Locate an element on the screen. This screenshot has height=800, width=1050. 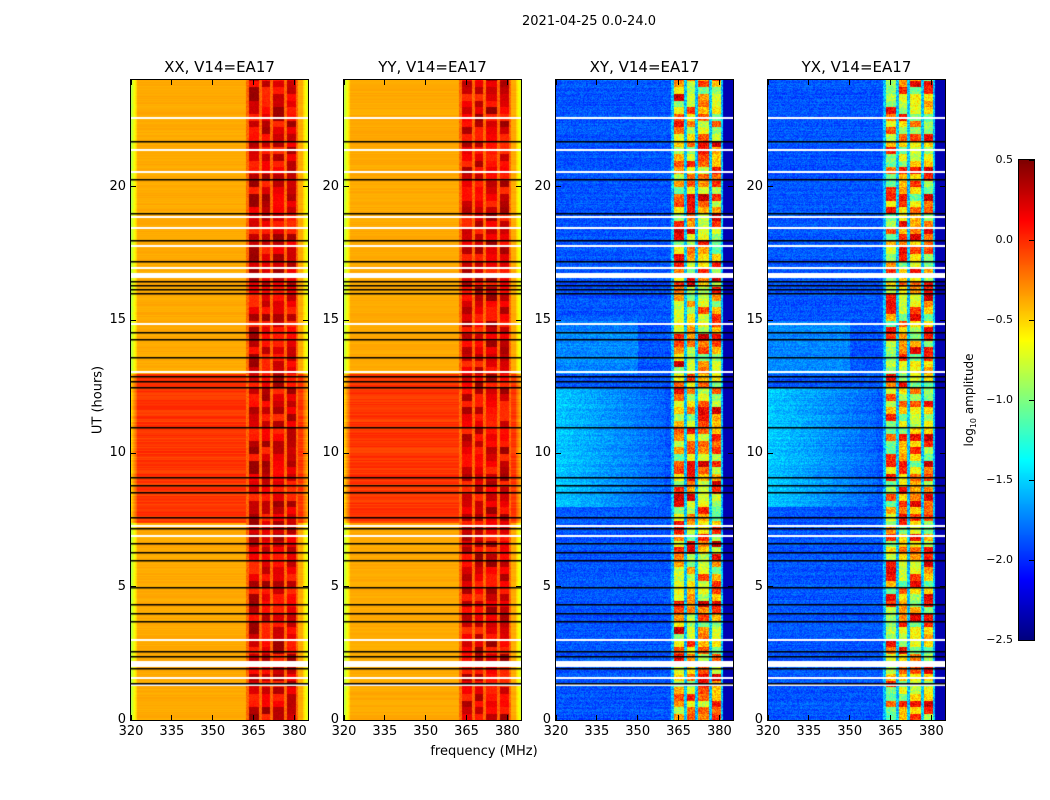
colorbar-label-suffix: amplitude is located at coordinates (968, 385).